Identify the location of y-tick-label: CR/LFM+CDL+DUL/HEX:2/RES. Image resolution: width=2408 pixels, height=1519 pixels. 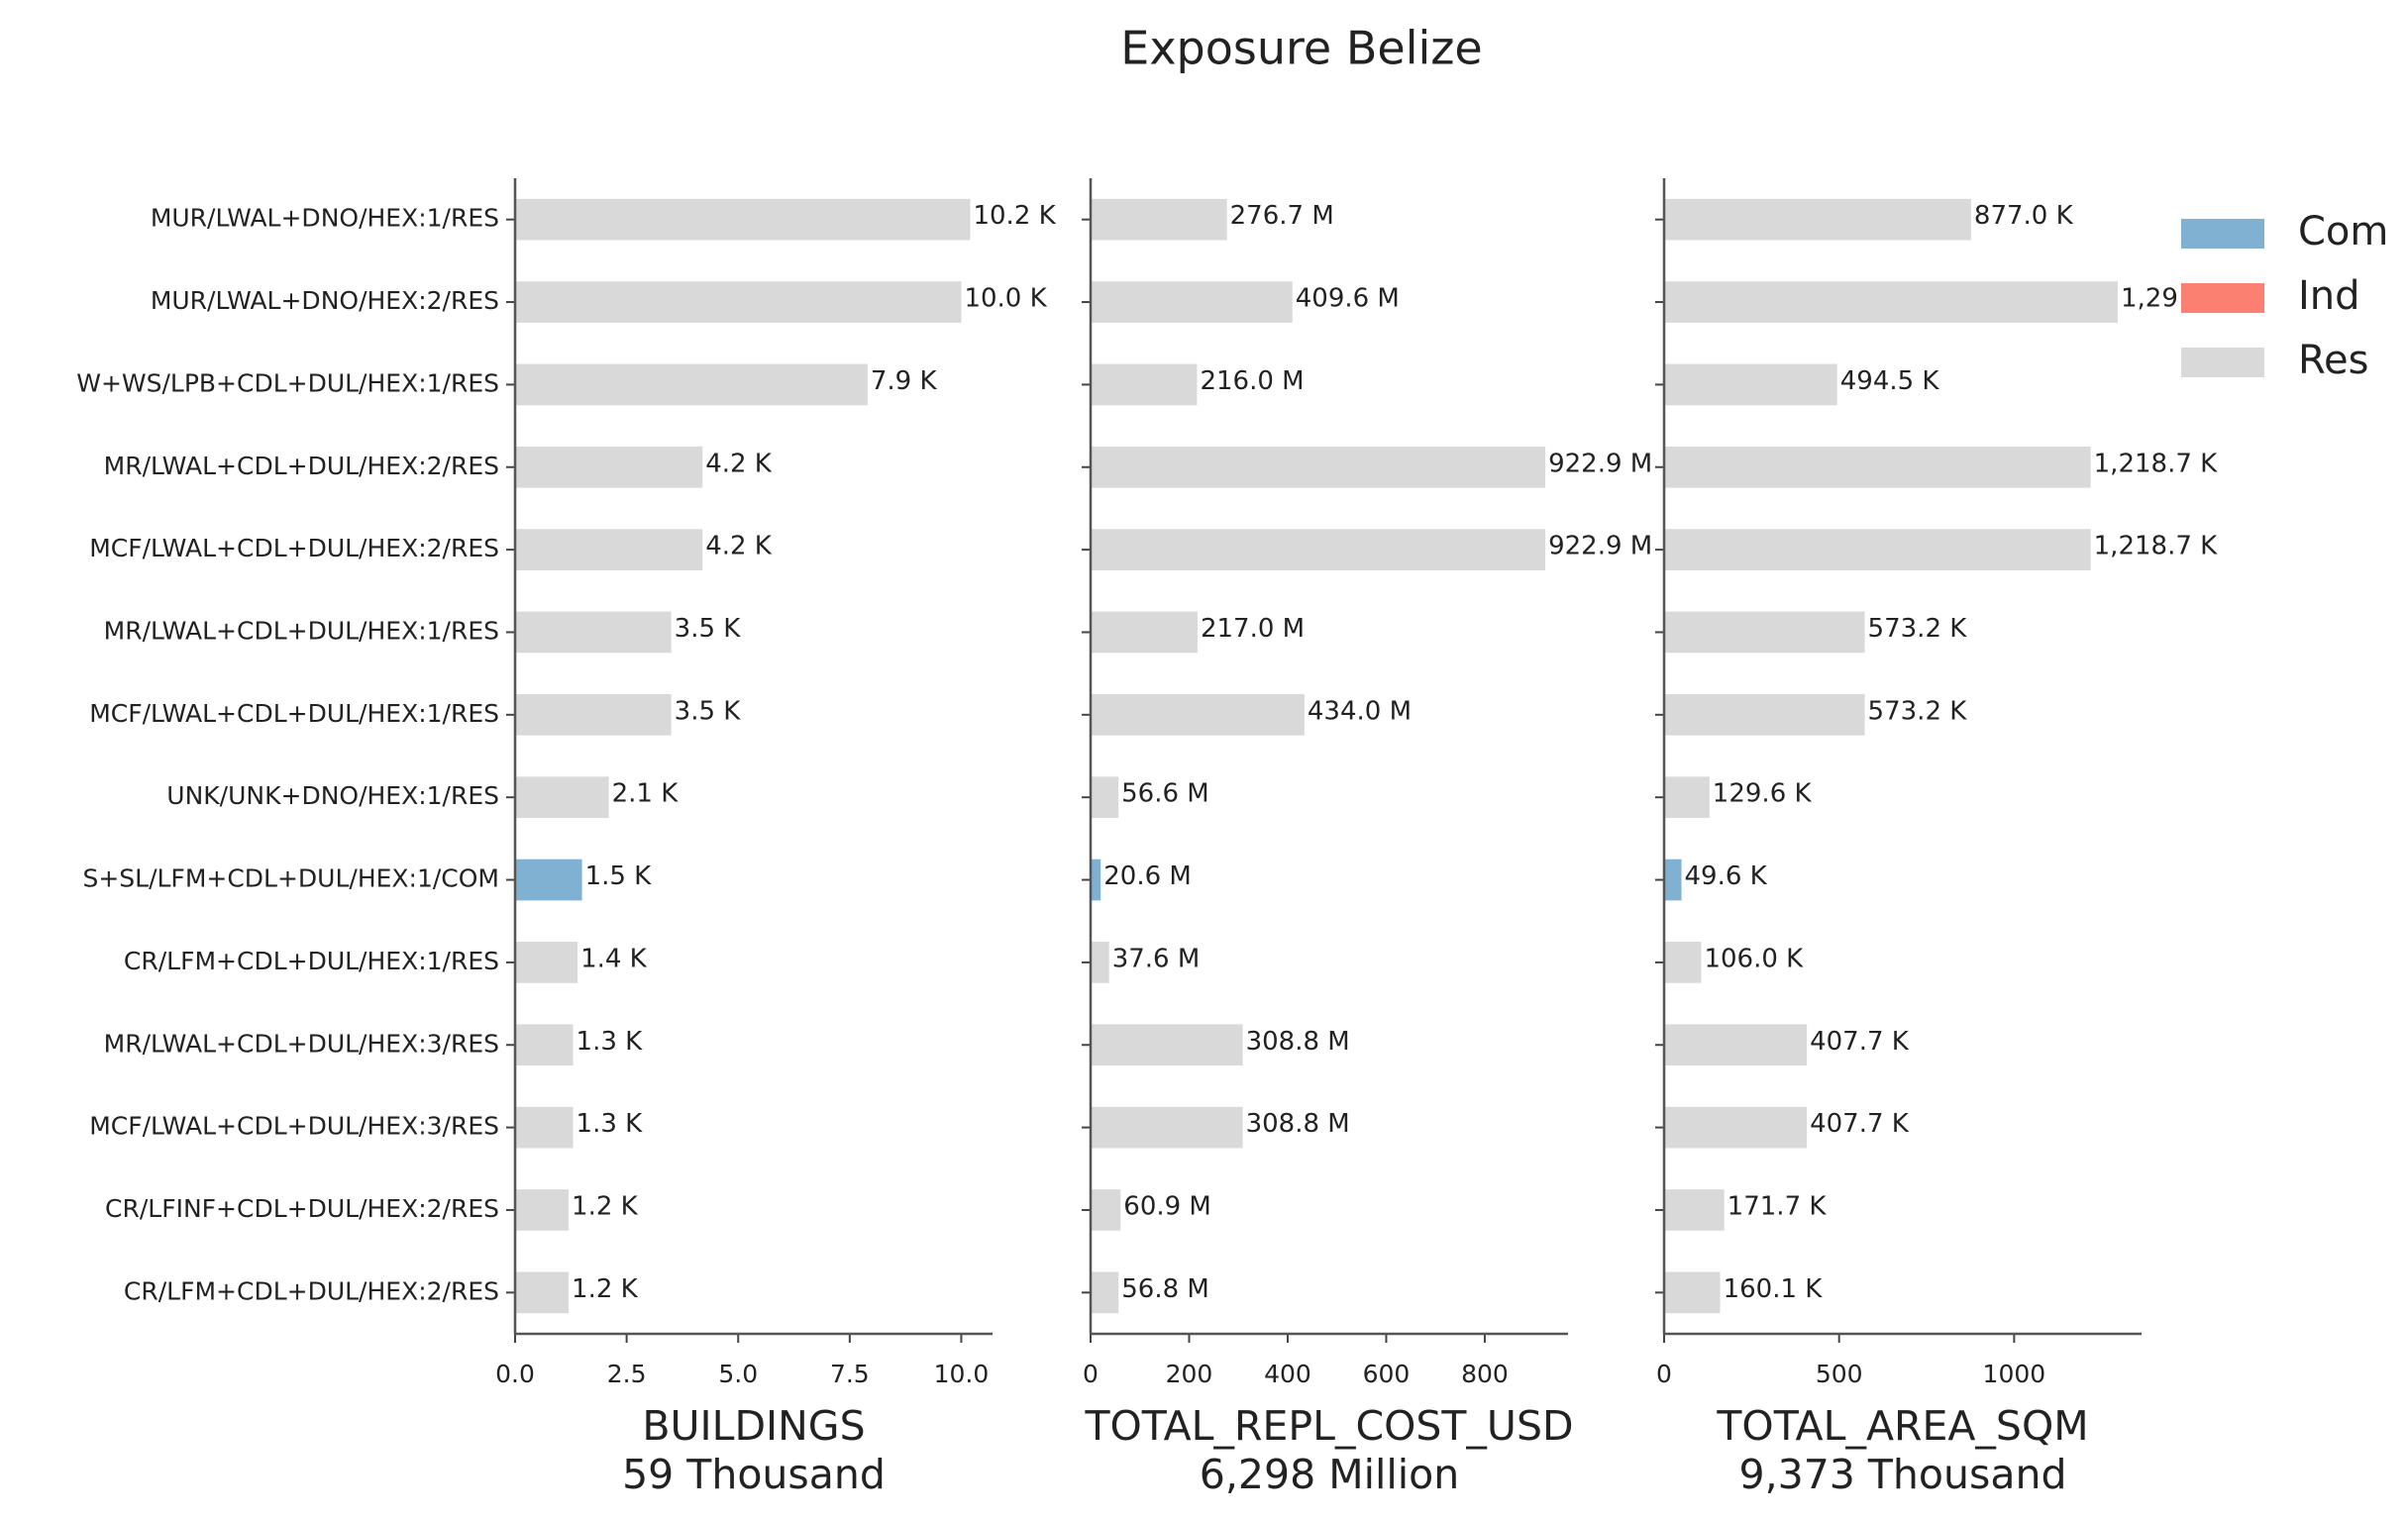
(311, 1291).